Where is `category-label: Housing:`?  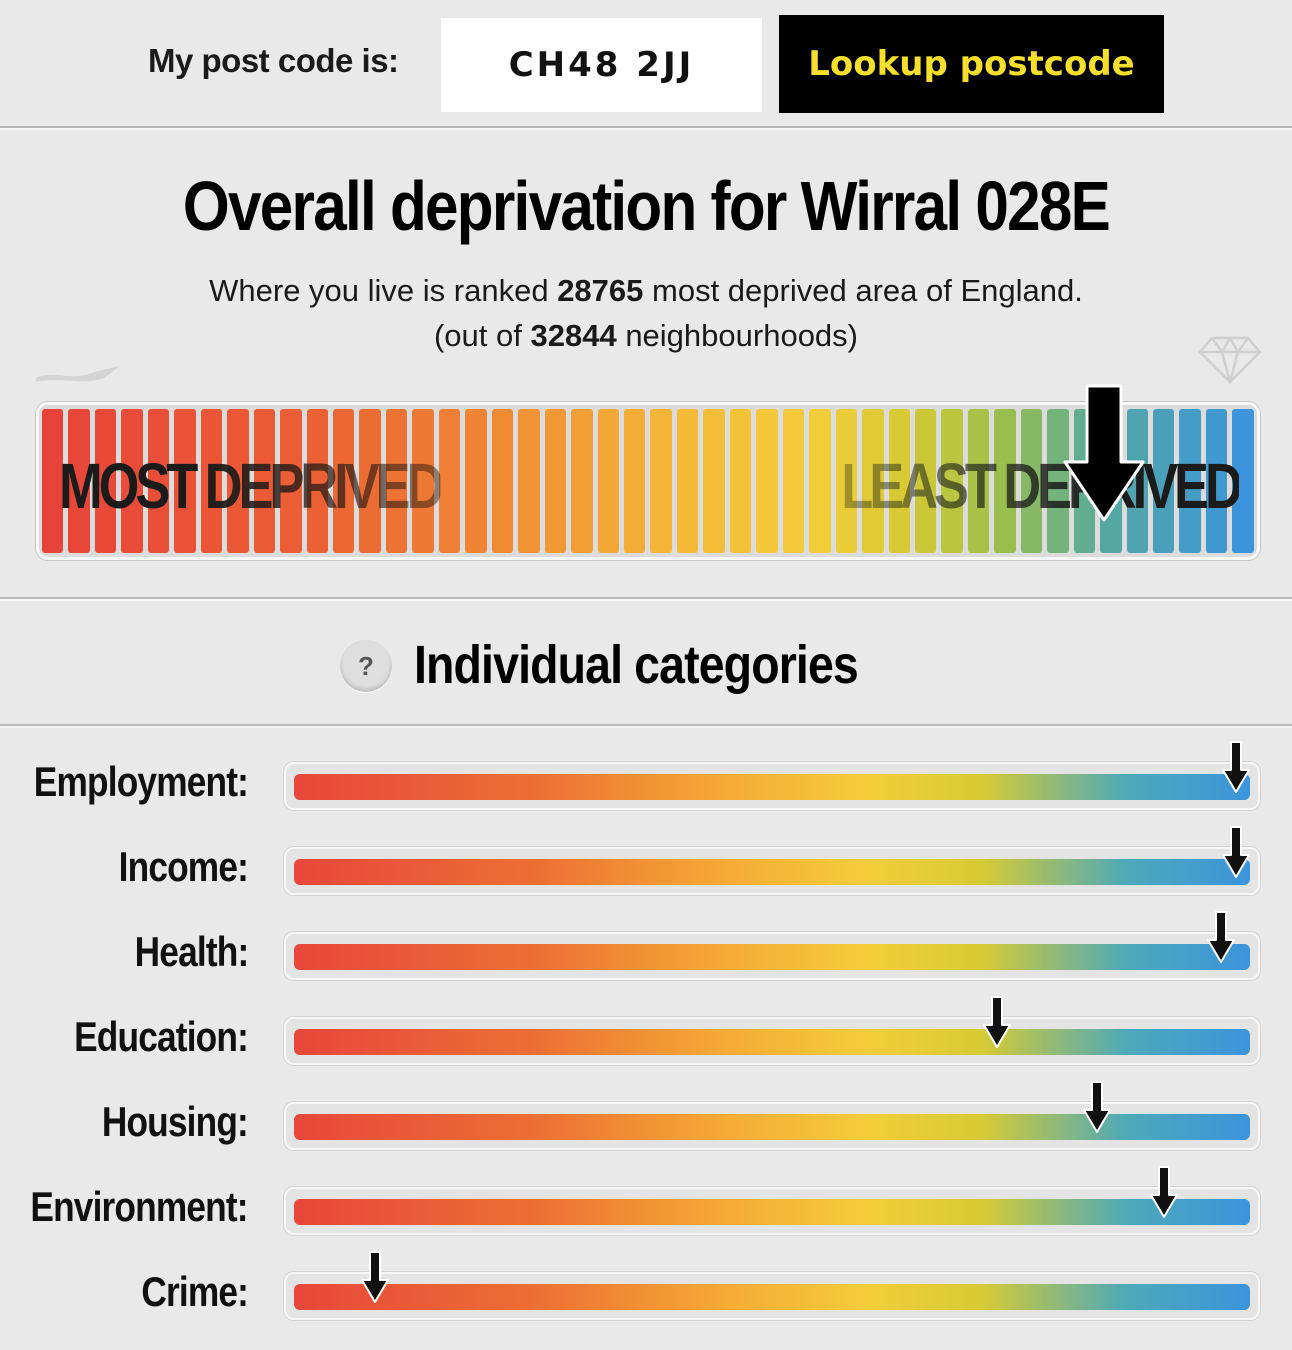 category-label: Housing: is located at coordinates (175, 1121).